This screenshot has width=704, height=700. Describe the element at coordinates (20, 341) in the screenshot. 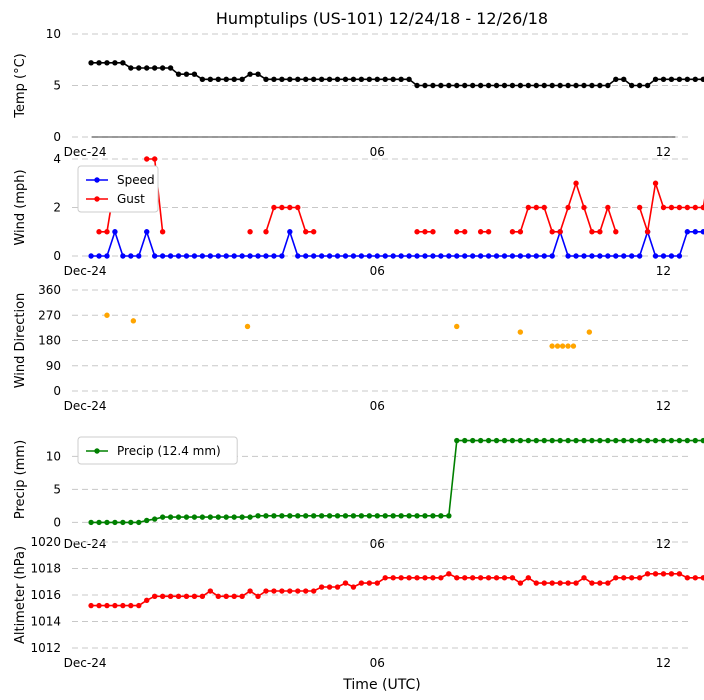

I see `y-axis-label: Wind Direction` at that location.